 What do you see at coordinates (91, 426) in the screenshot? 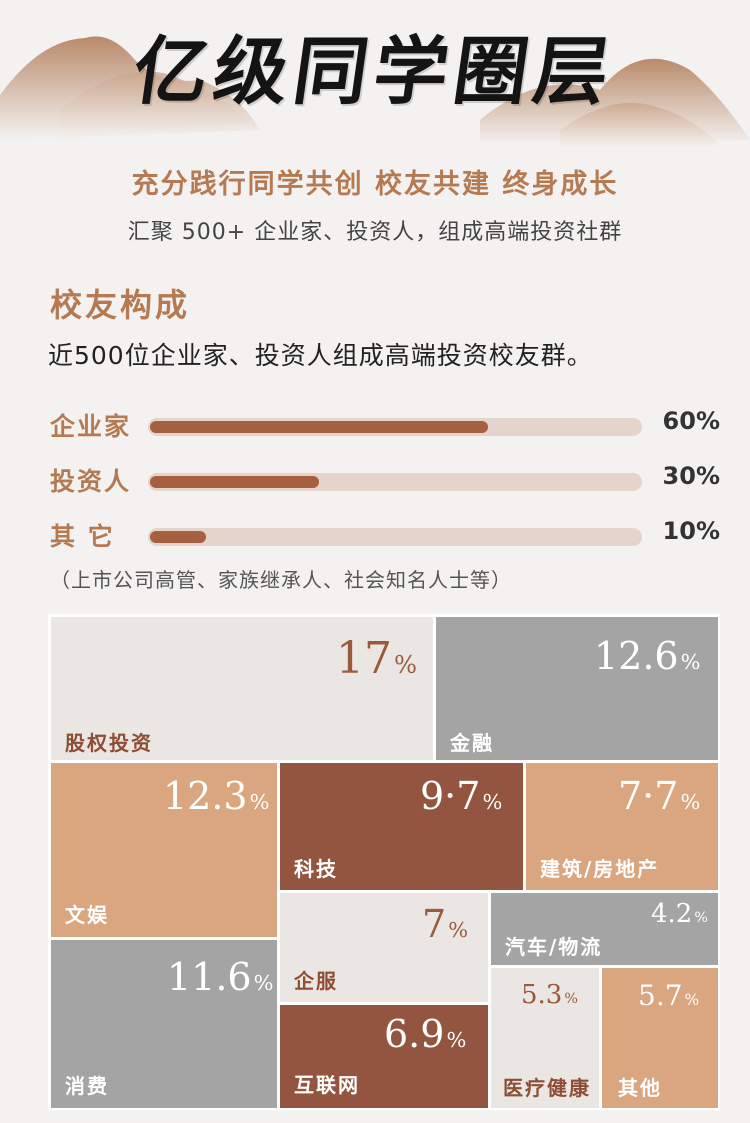
I see `bar-label: 企业家` at bounding box center [91, 426].